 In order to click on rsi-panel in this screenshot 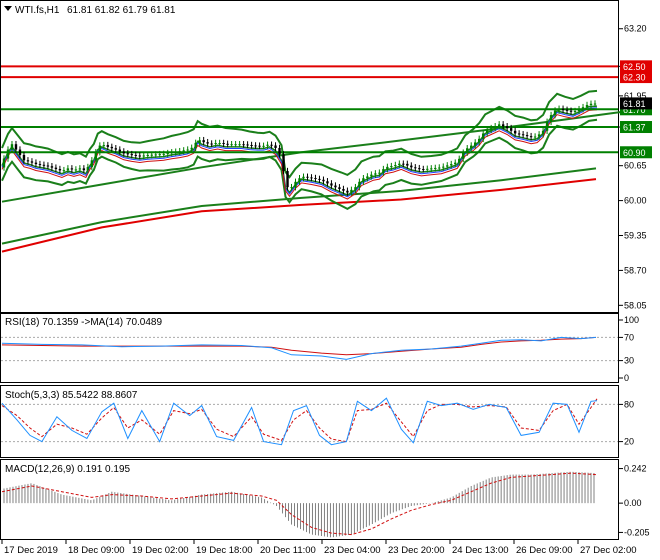, I will do `click(309, 348)`.